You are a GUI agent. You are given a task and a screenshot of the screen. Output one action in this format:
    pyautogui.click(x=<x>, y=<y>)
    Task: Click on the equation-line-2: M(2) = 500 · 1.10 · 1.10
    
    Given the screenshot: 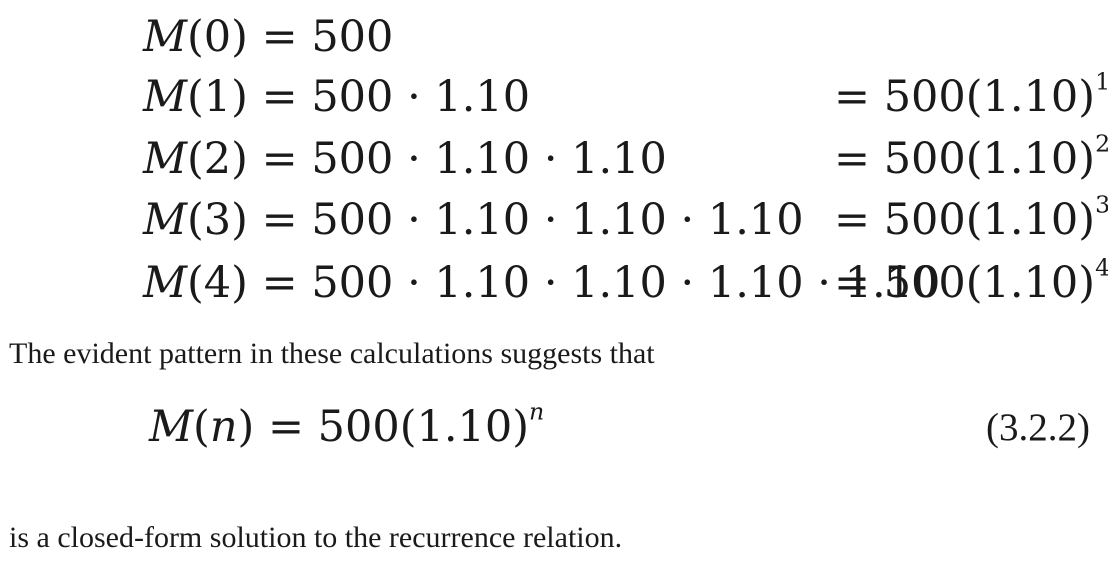 What is the action you would take?
    pyautogui.click(x=405, y=159)
    